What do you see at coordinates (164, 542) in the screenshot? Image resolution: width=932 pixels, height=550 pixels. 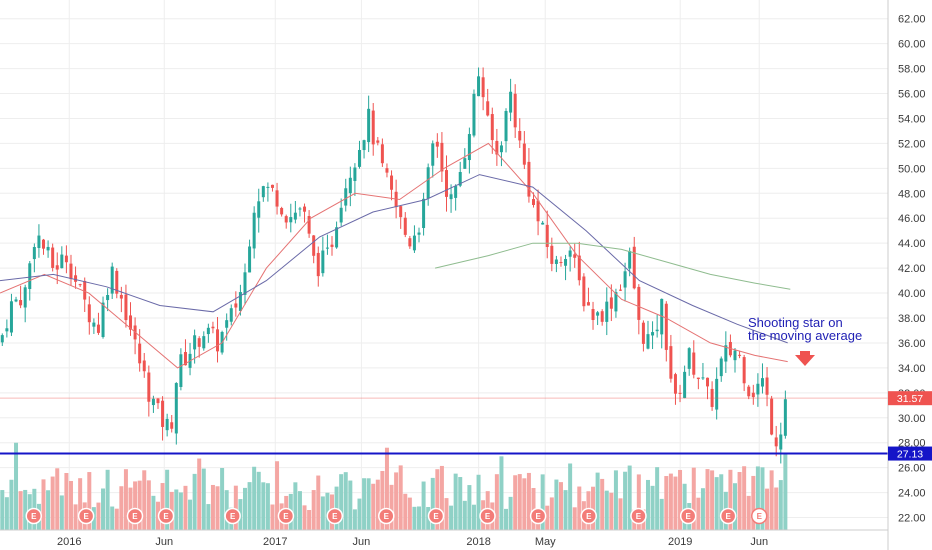 I see `x-tick-label: Jun` at bounding box center [164, 542].